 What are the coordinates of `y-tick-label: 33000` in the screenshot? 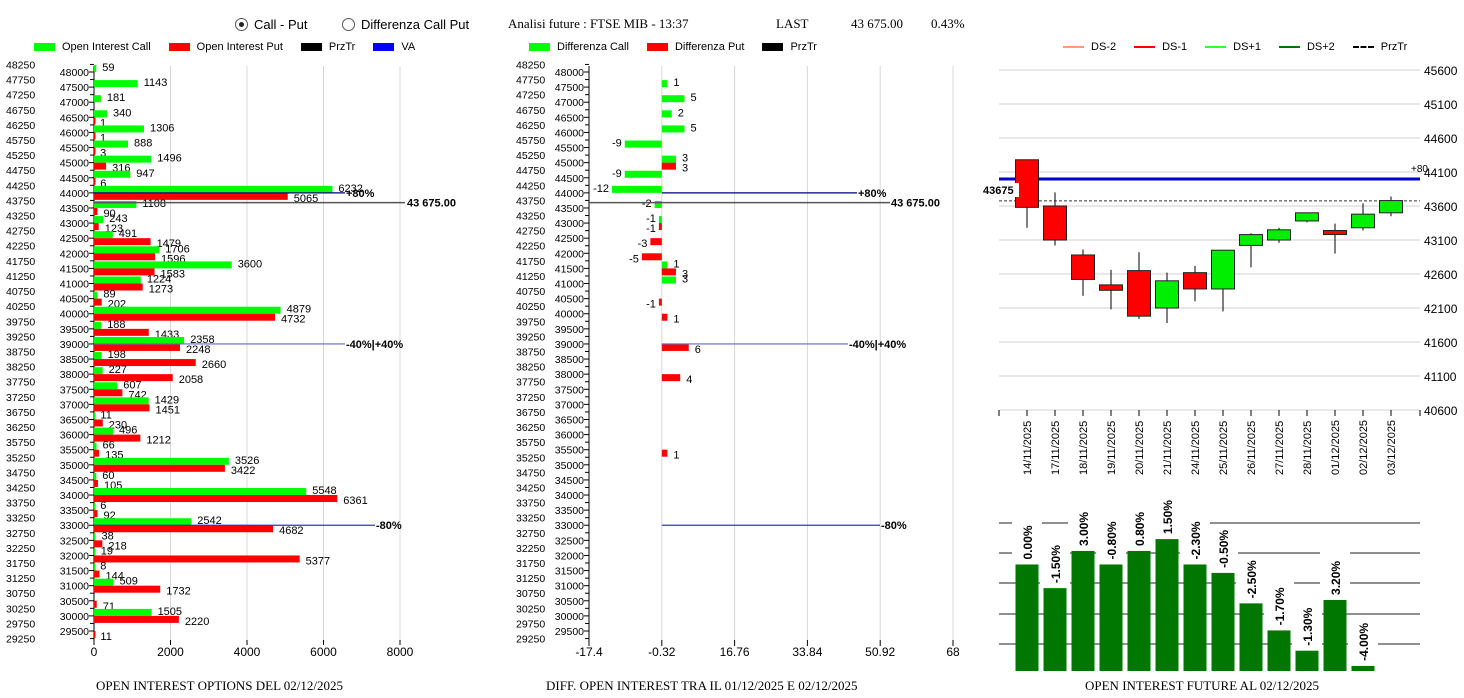 It's located at (74, 526).